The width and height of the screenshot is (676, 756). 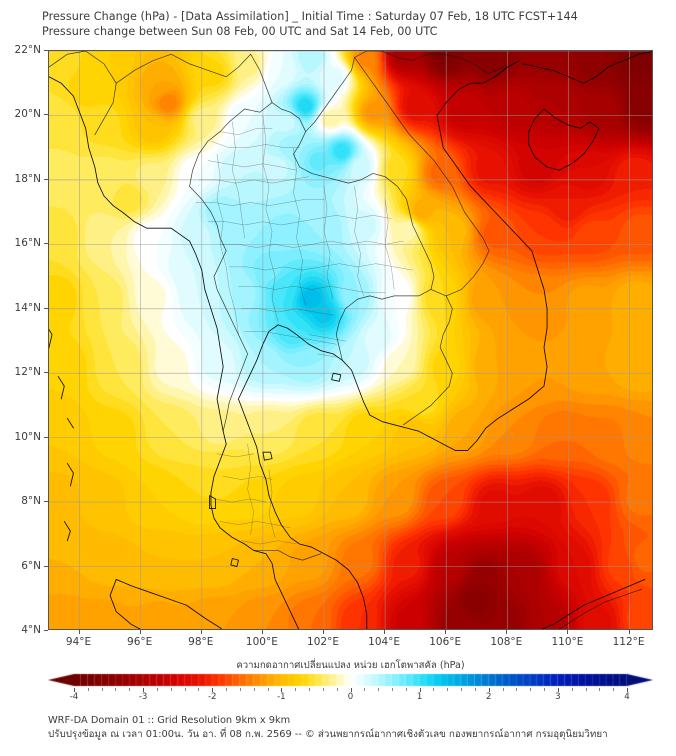 I want to click on x-tick-label: 96°E, so click(x=140, y=642).